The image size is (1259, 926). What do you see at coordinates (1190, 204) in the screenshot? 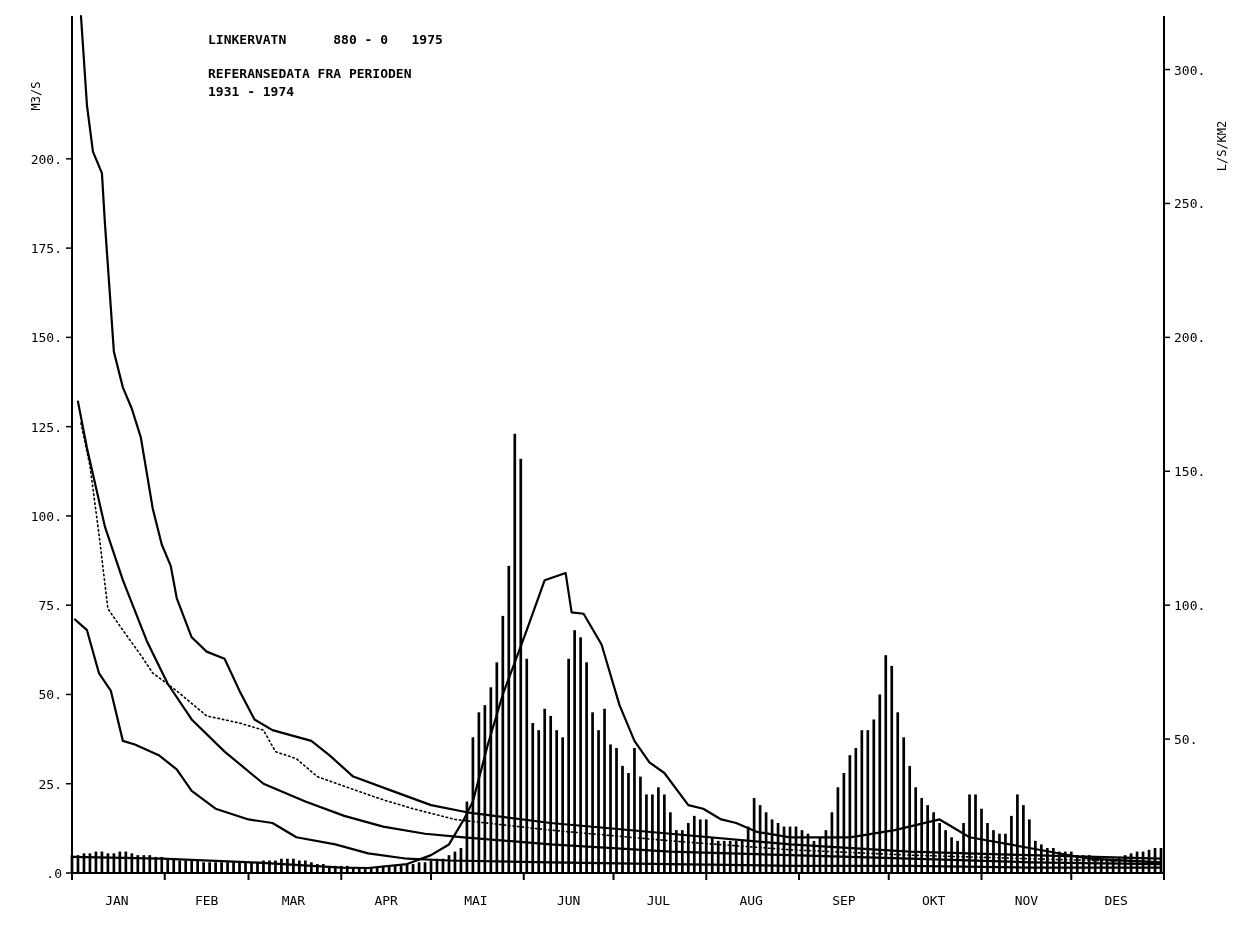
I see `y2-tick-label: 250.` at bounding box center [1190, 204].